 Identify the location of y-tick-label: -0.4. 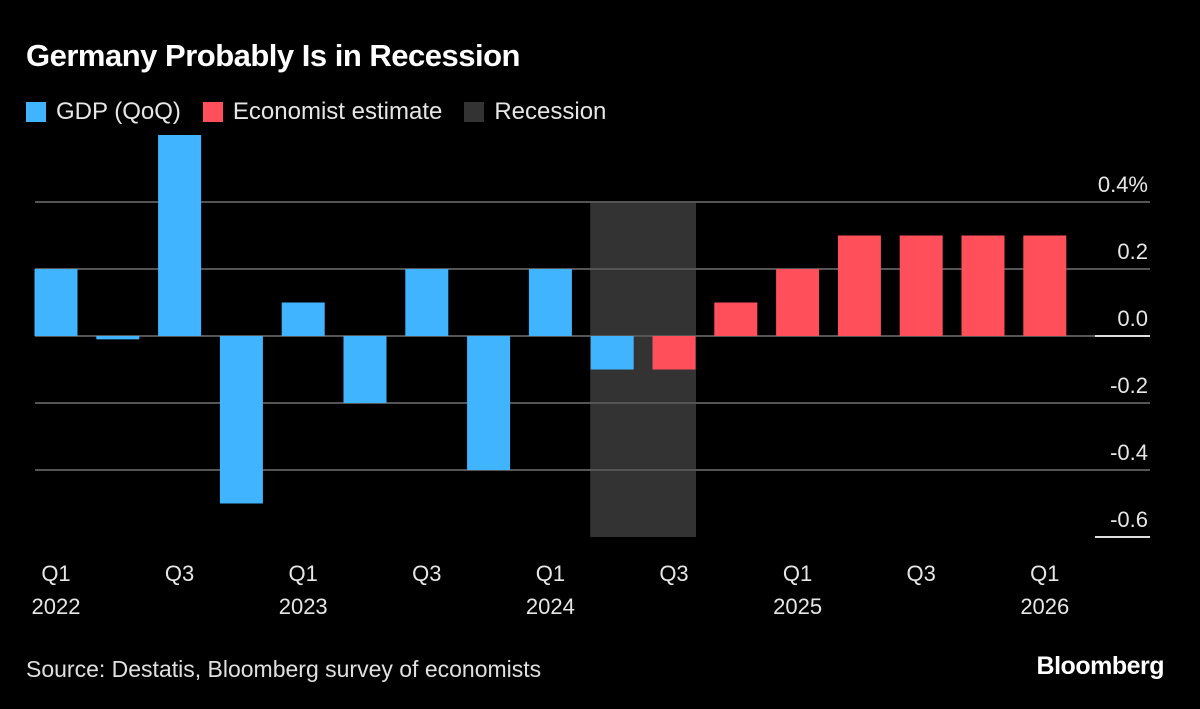
(1129, 452).